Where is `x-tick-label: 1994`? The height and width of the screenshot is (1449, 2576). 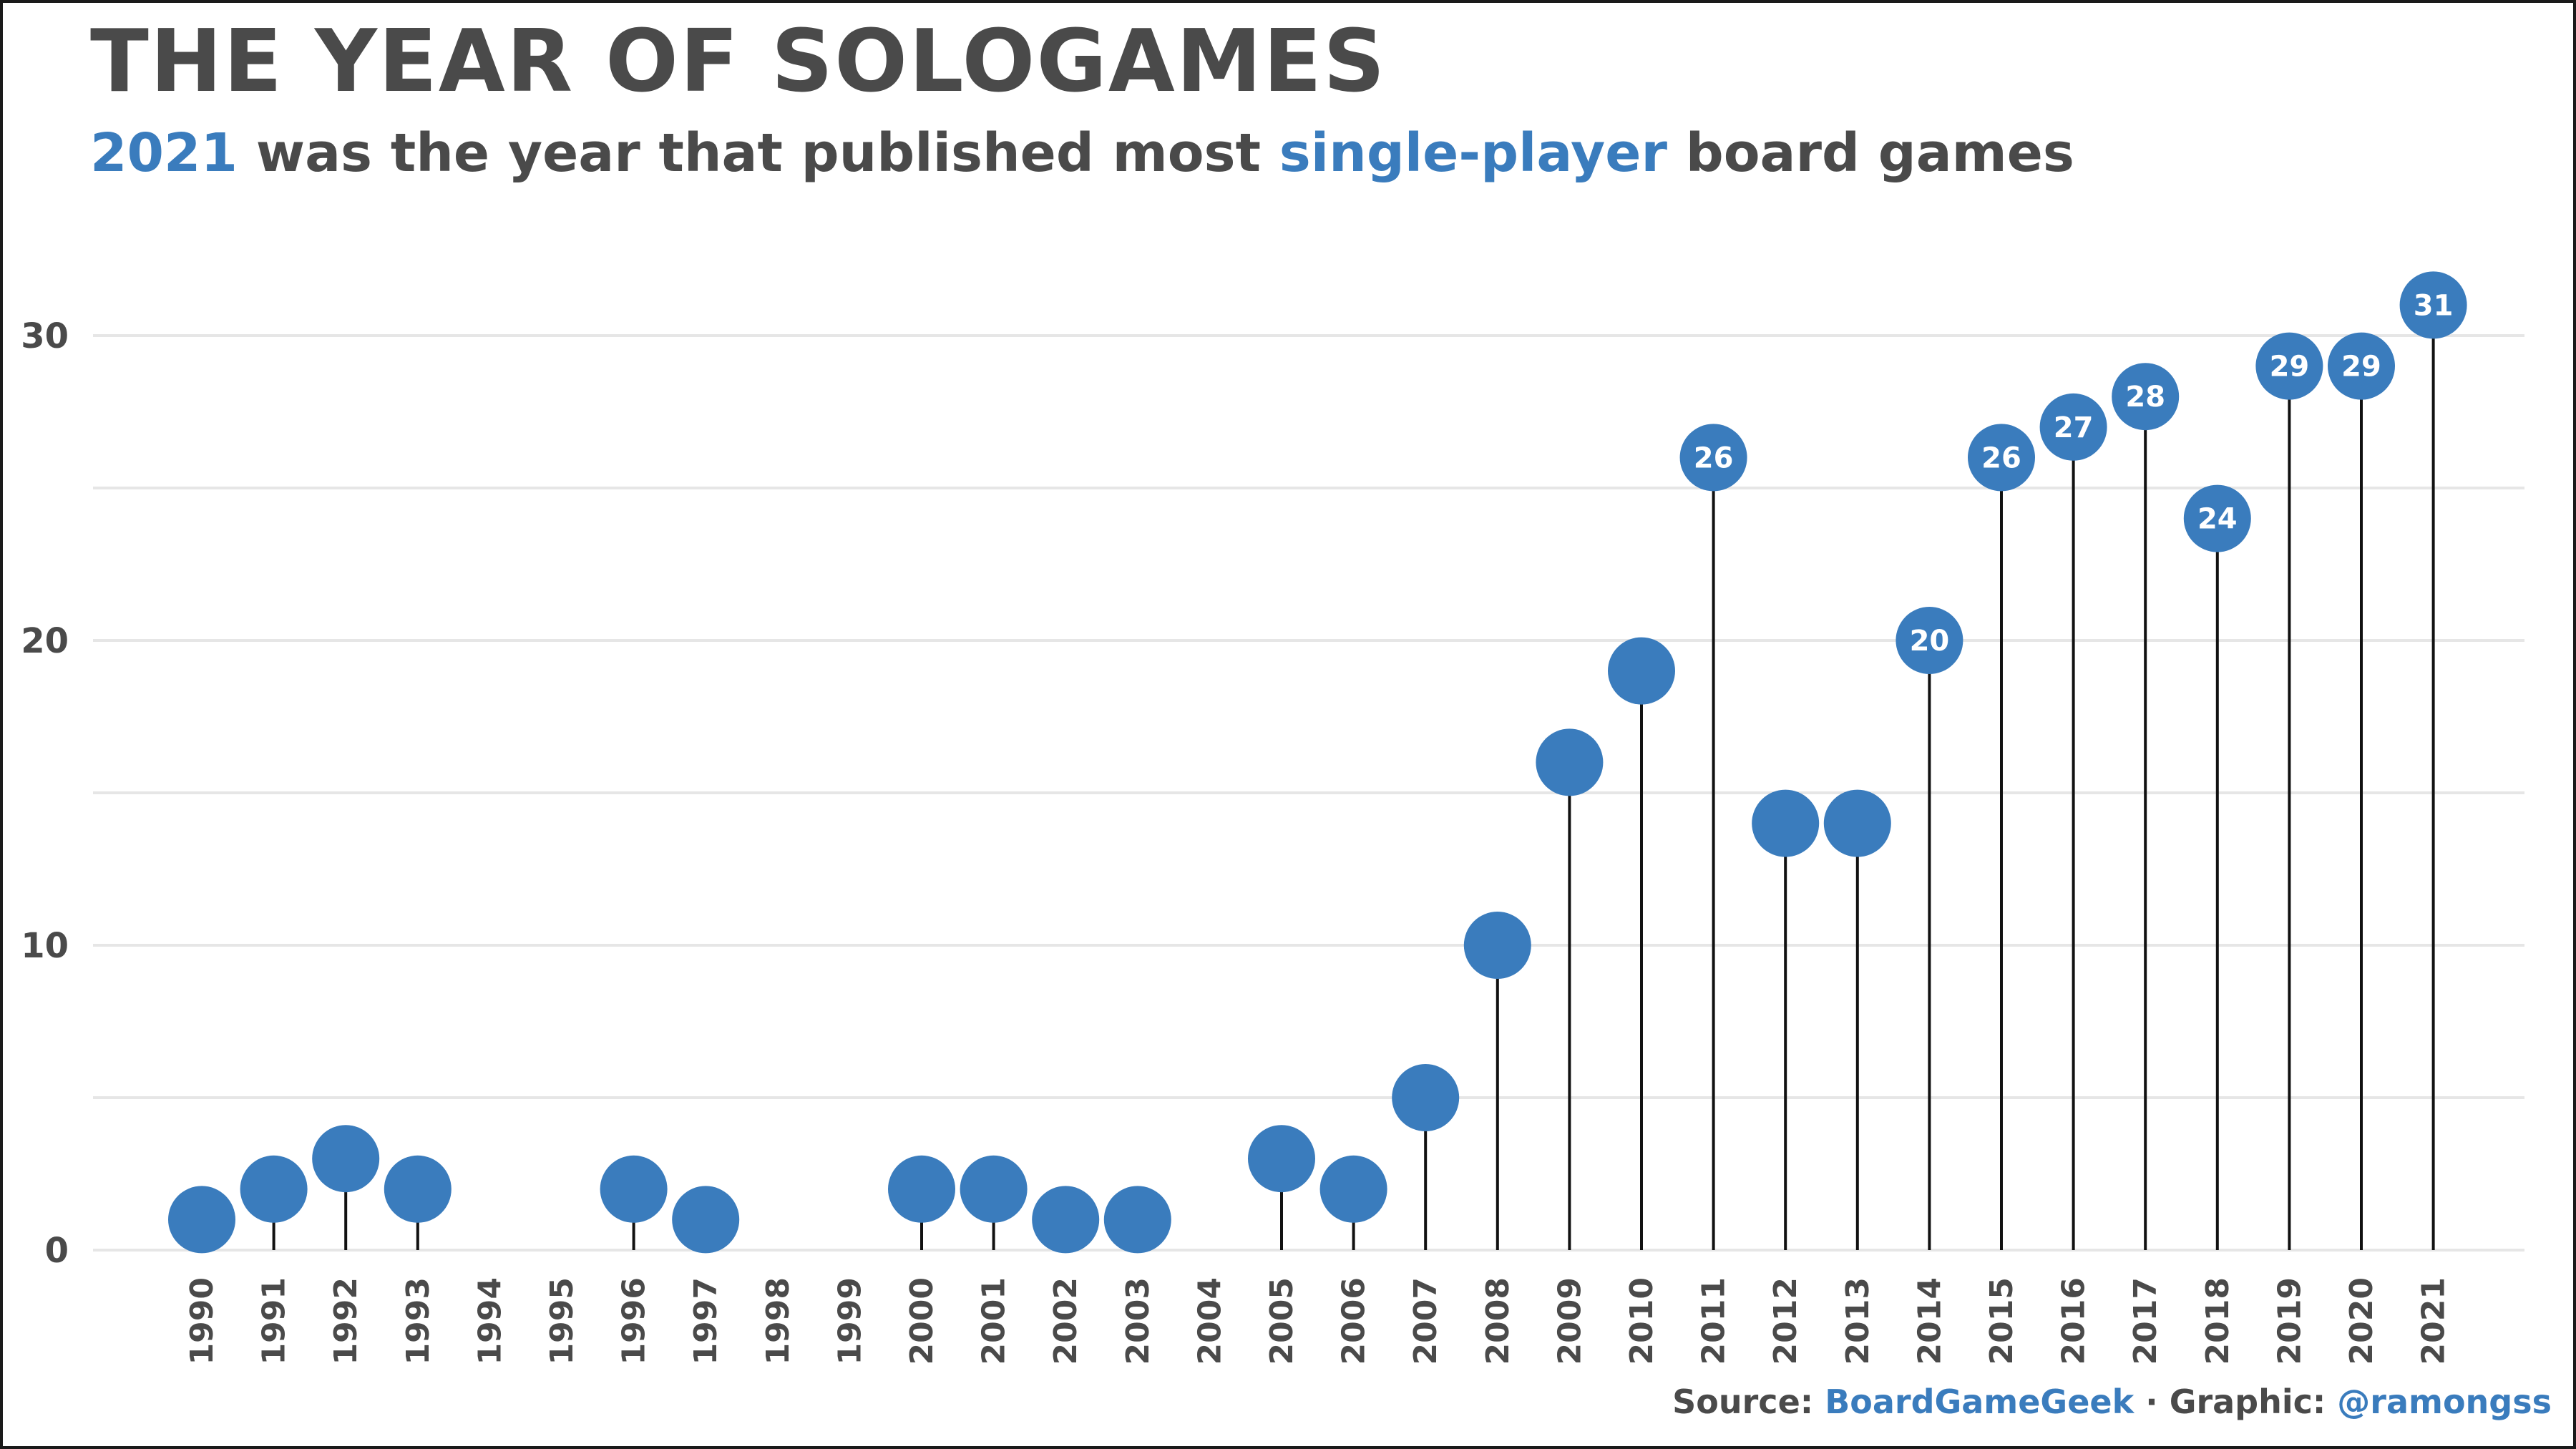
x-tick-label: 1994 is located at coordinates (490, 1321).